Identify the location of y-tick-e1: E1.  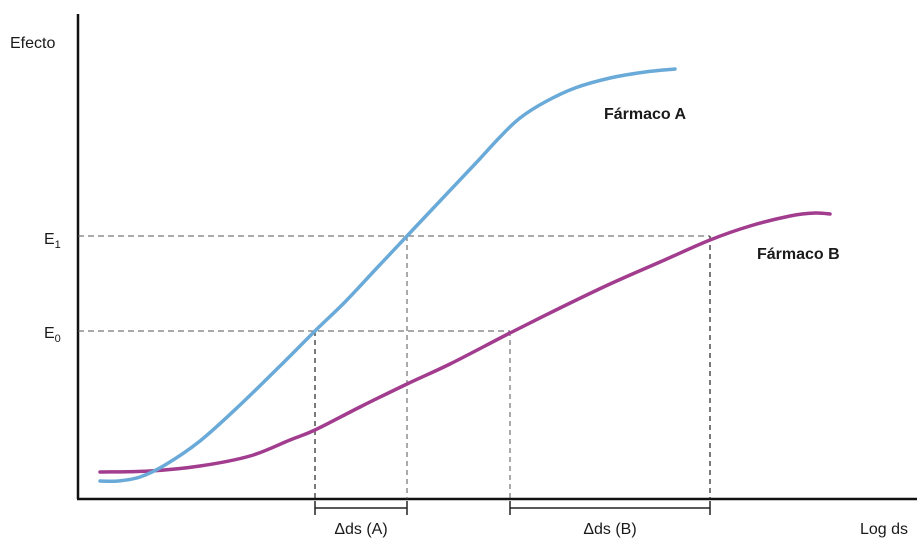
(52, 241).